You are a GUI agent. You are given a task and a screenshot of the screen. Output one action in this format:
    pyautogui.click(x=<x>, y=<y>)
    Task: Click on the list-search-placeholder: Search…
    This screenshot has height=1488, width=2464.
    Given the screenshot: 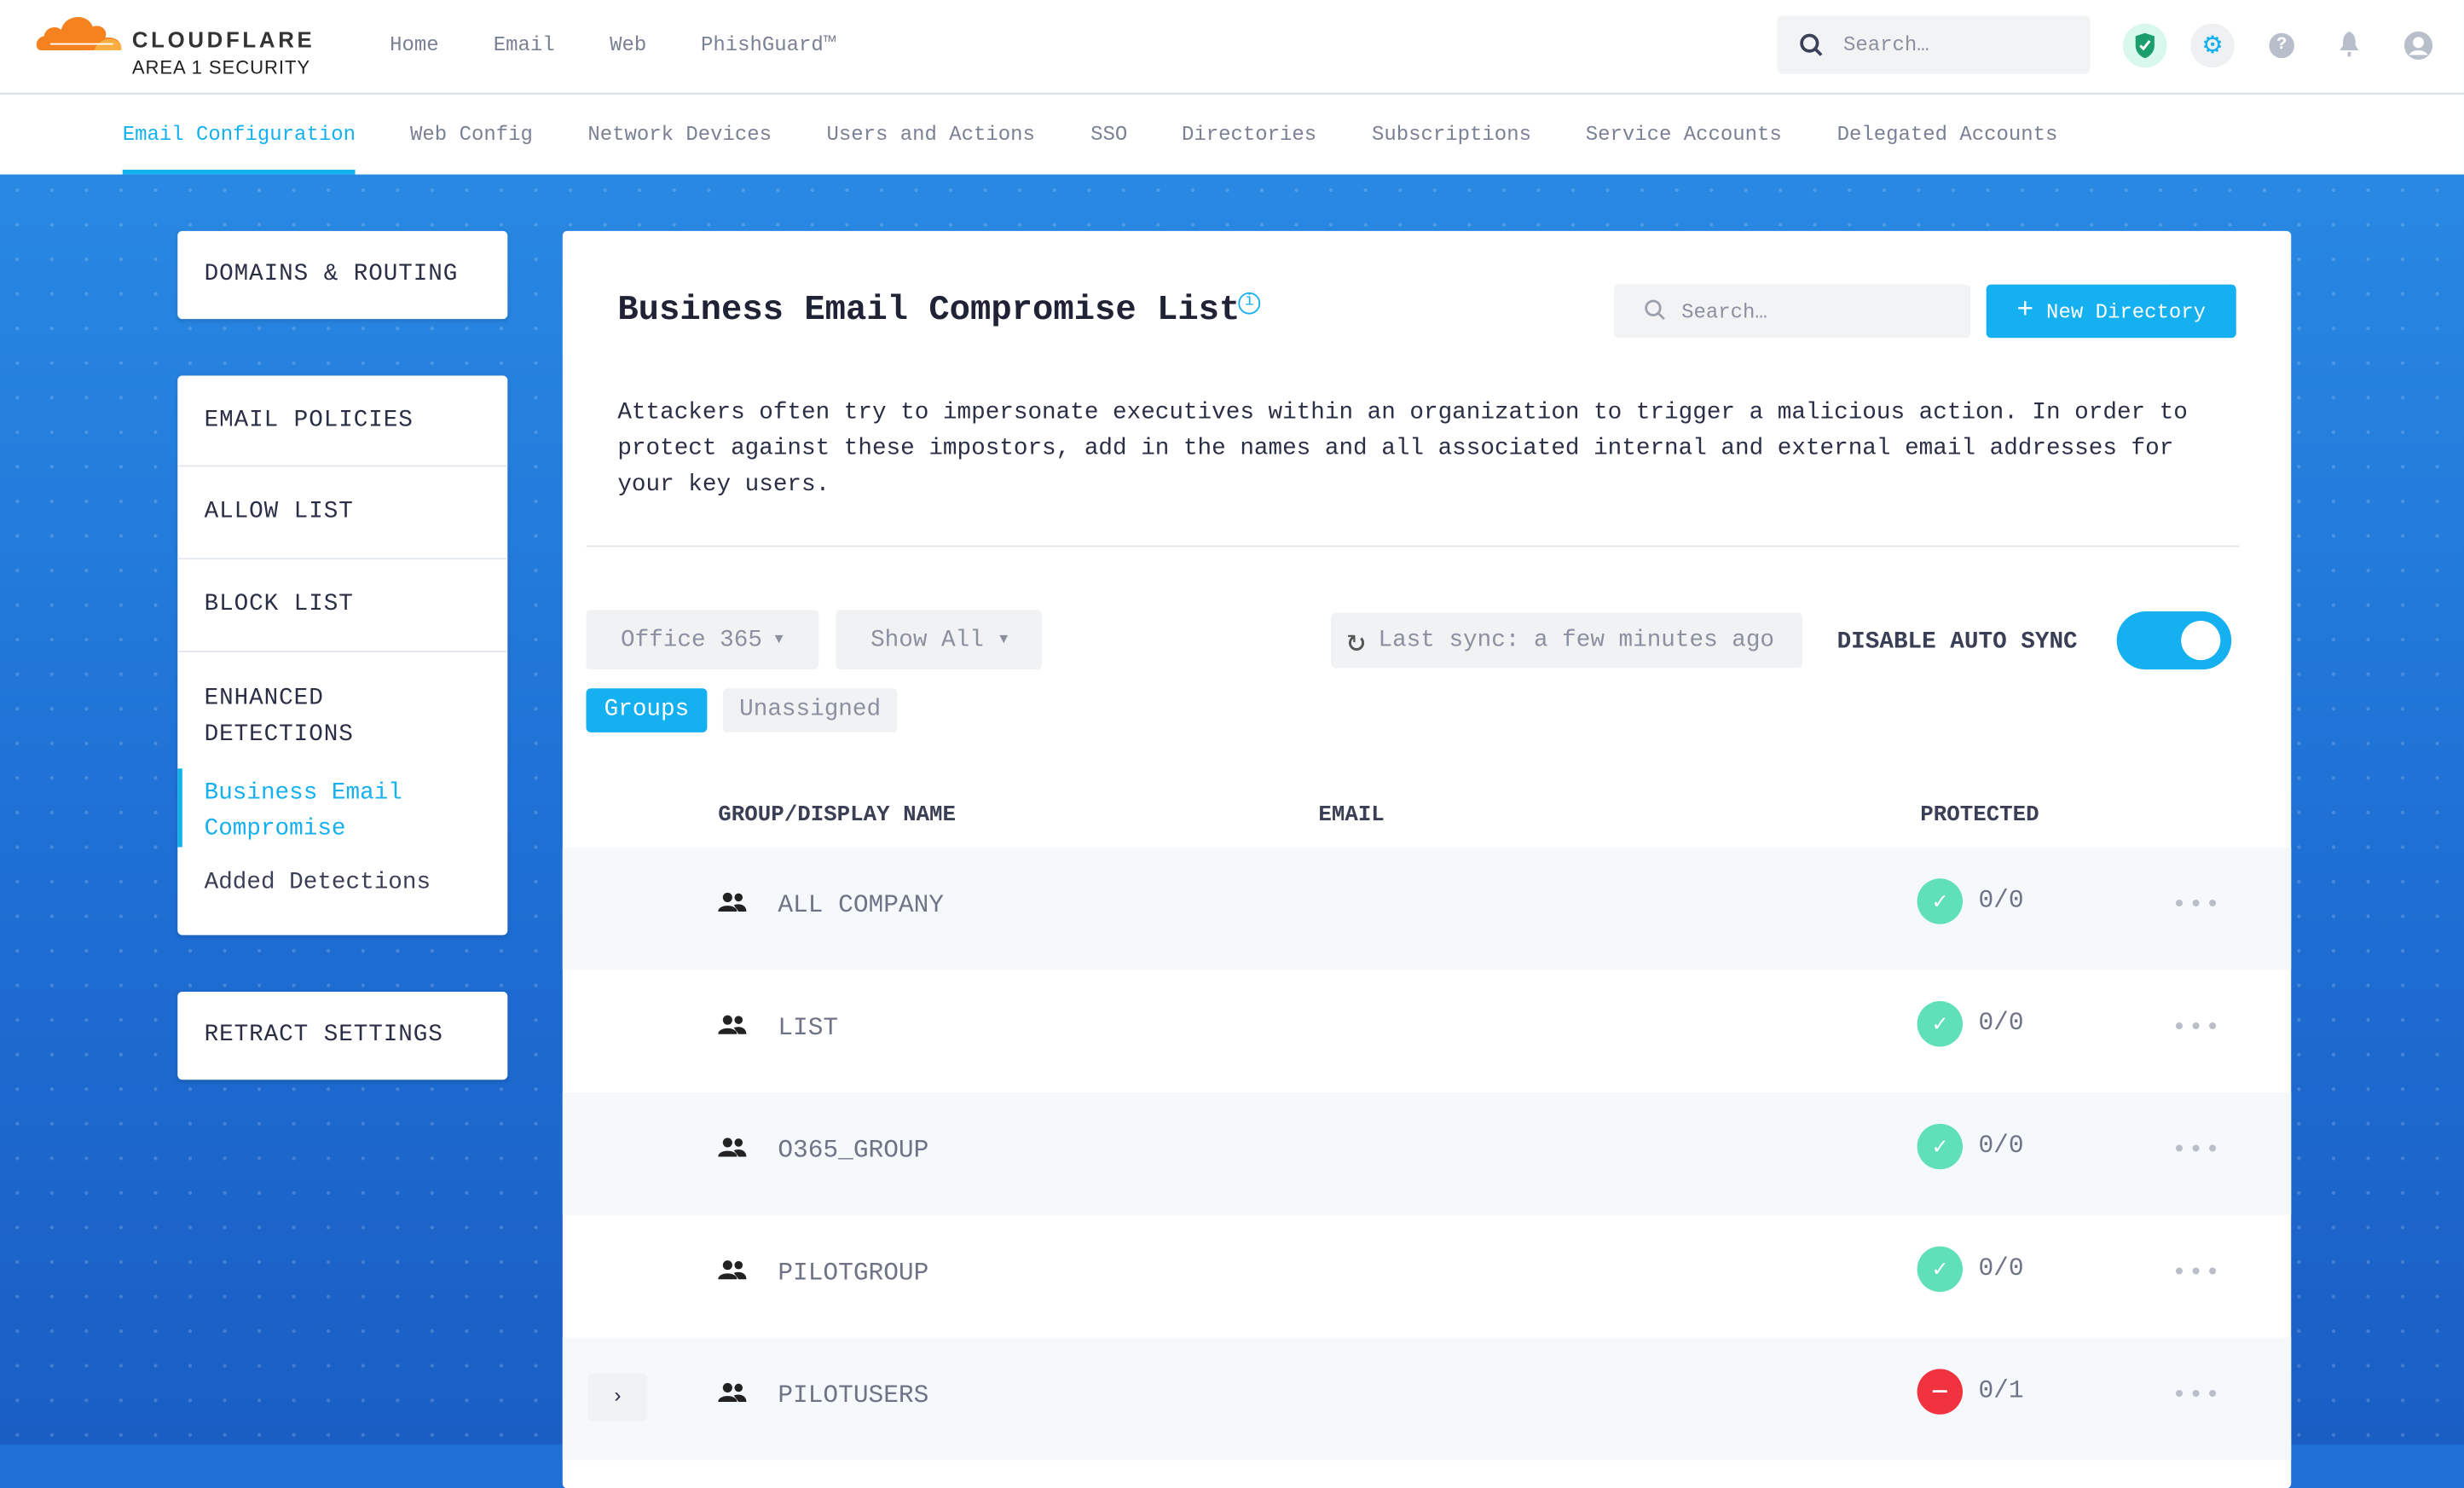 What is the action you would take?
    pyautogui.click(x=1724, y=312)
    